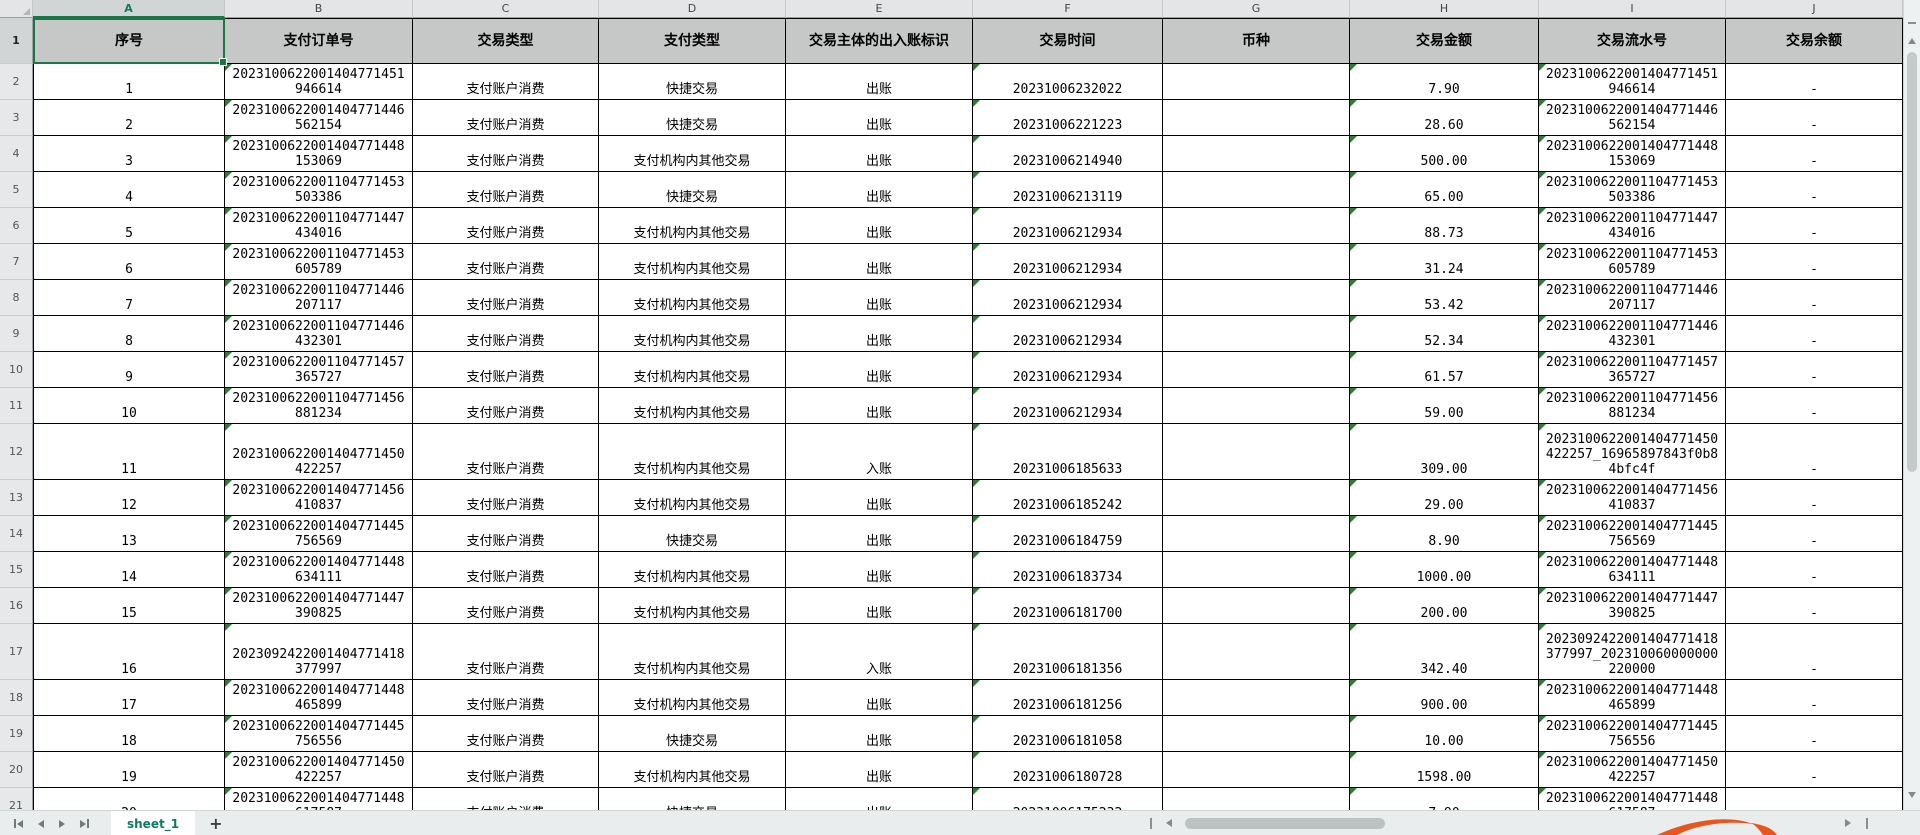 The height and width of the screenshot is (835, 1920). I want to click on column-header-D: D, so click(692, 9).